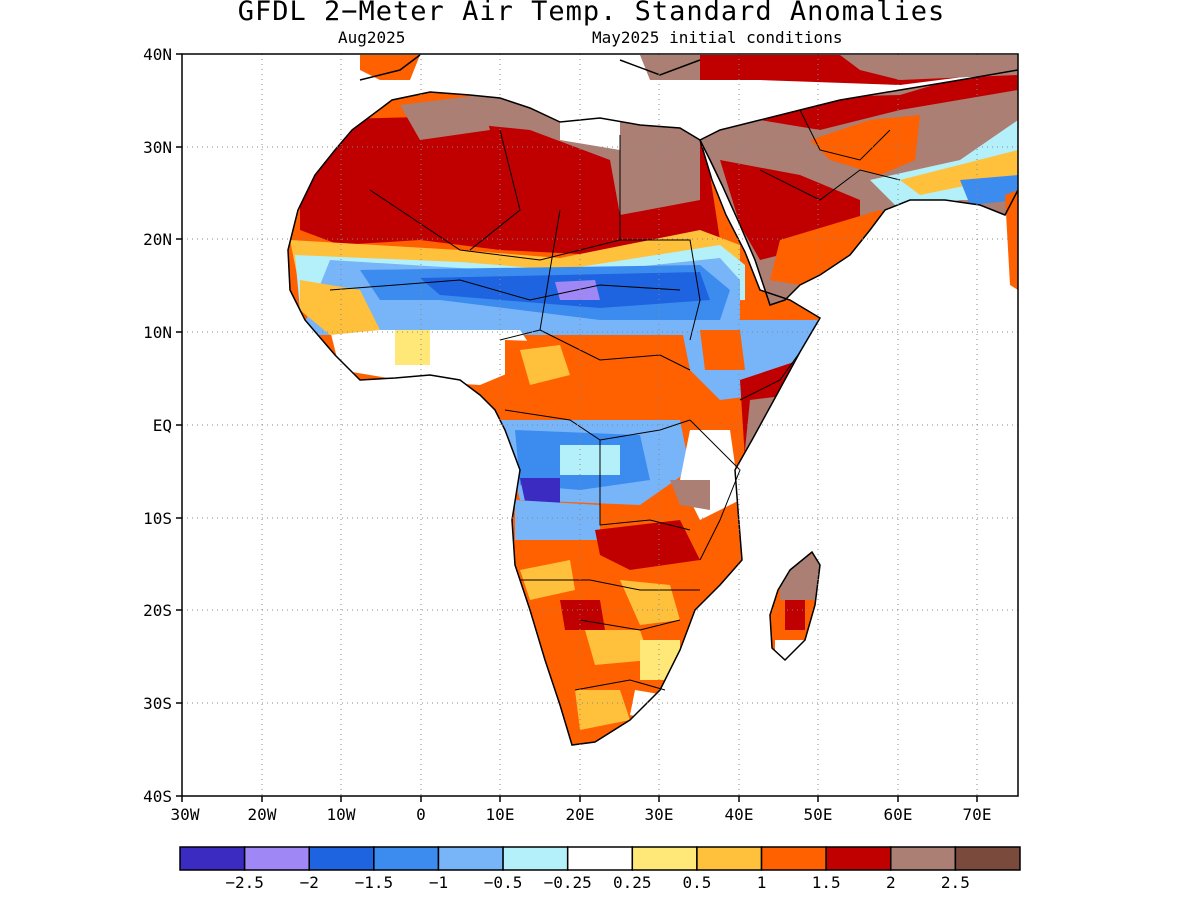  What do you see at coordinates (157, 610) in the screenshot?
I see `lat-label: 20S` at bounding box center [157, 610].